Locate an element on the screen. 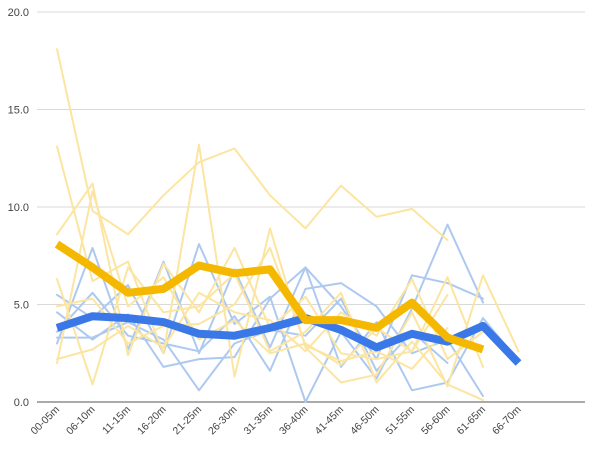 This screenshot has height=450, width=593. y-tick-label: 0.0 is located at coordinates (21, 403).